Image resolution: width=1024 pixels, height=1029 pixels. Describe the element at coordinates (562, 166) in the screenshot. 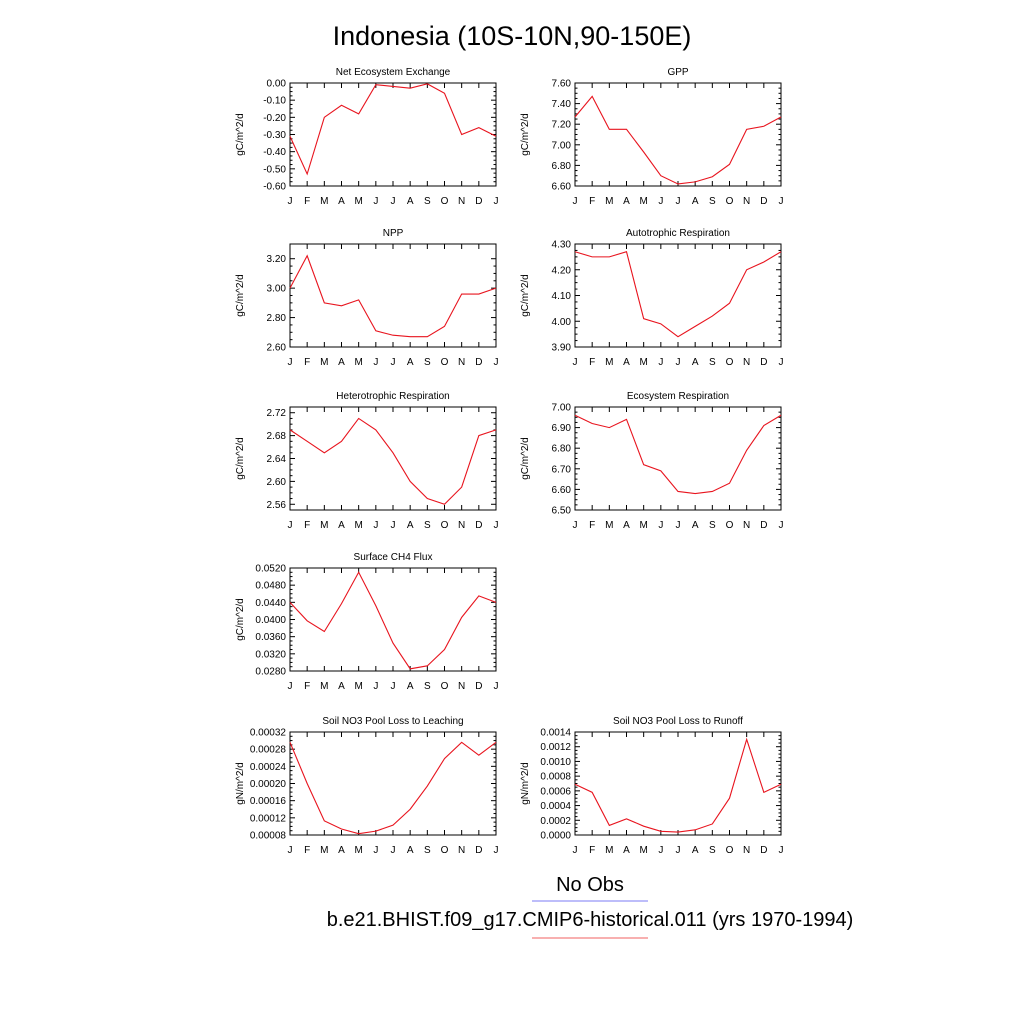

I see `y-tick-label: 6.80` at that location.